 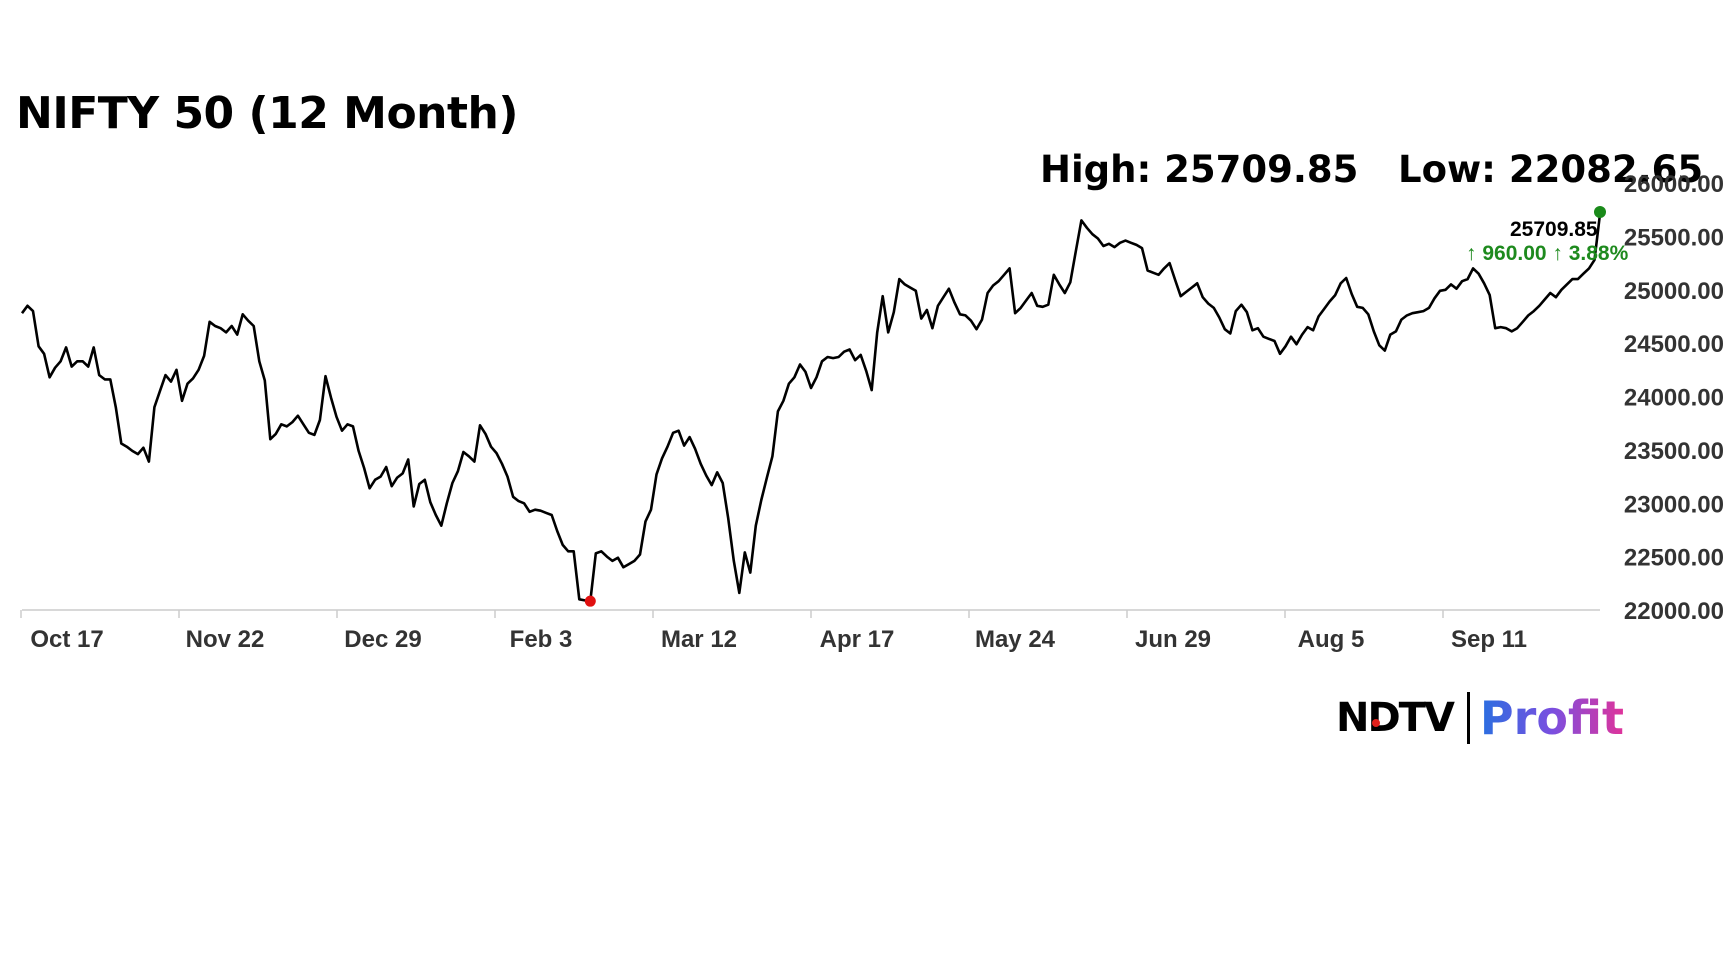 What do you see at coordinates (1674, 504) in the screenshot?
I see `y-tick-label: 23000.00` at bounding box center [1674, 504].